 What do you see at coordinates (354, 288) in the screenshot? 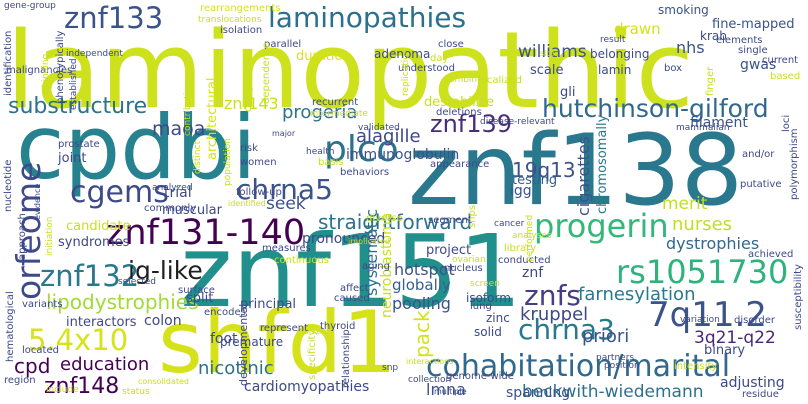
I see `word-affect: affect` at bounding box center [354, 288].